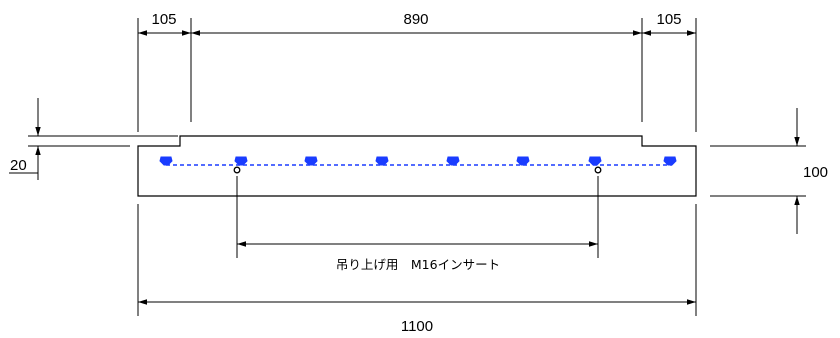 The height and width of the screenshot is (338, 840). I want to click on dim-top-right: 105, so click(668, 19).